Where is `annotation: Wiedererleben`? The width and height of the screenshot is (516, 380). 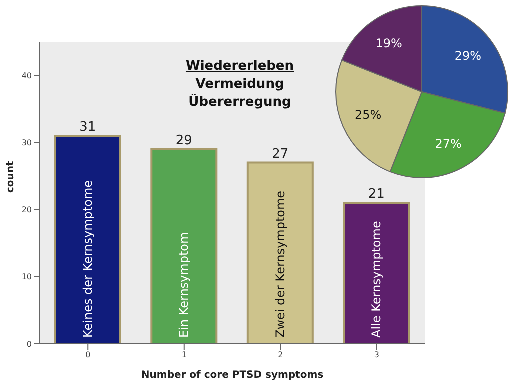
annotation: Wiedererleben is located at coordinates (240, 67).